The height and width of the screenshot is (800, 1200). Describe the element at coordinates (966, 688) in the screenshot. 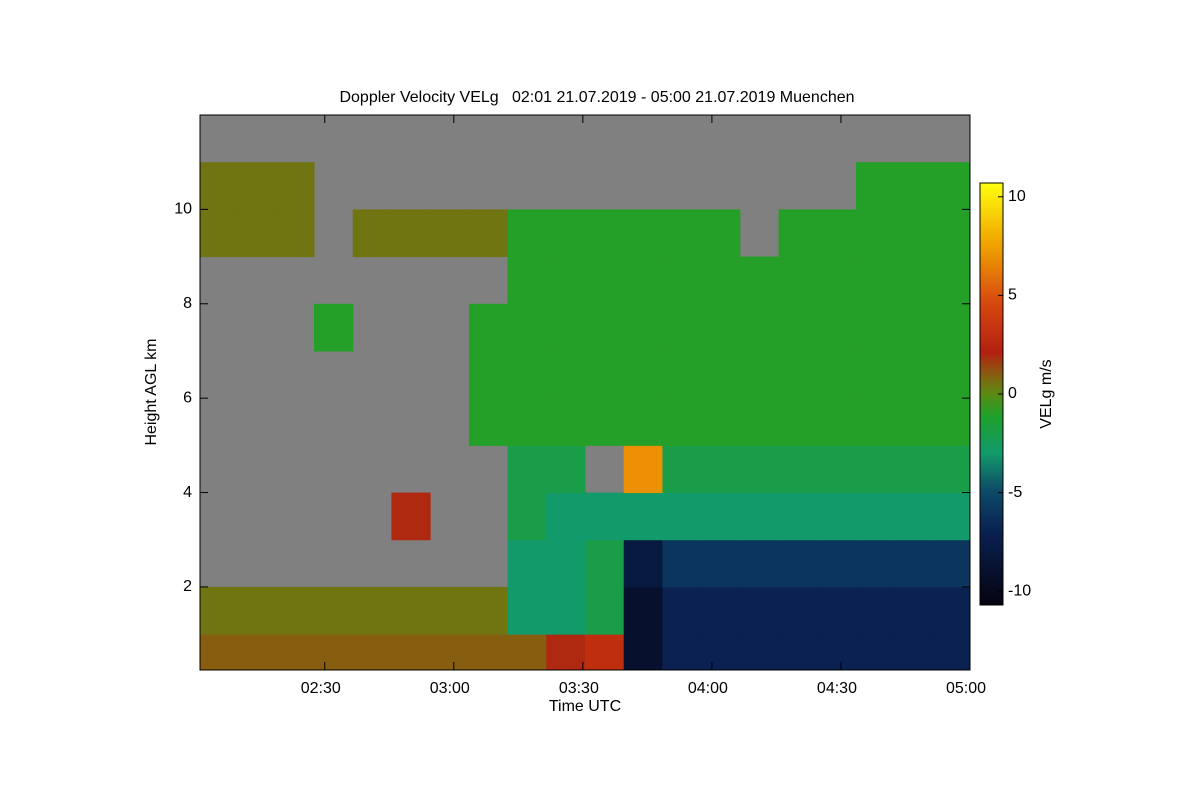

I see `x-tick-label: 05:00` at that location.